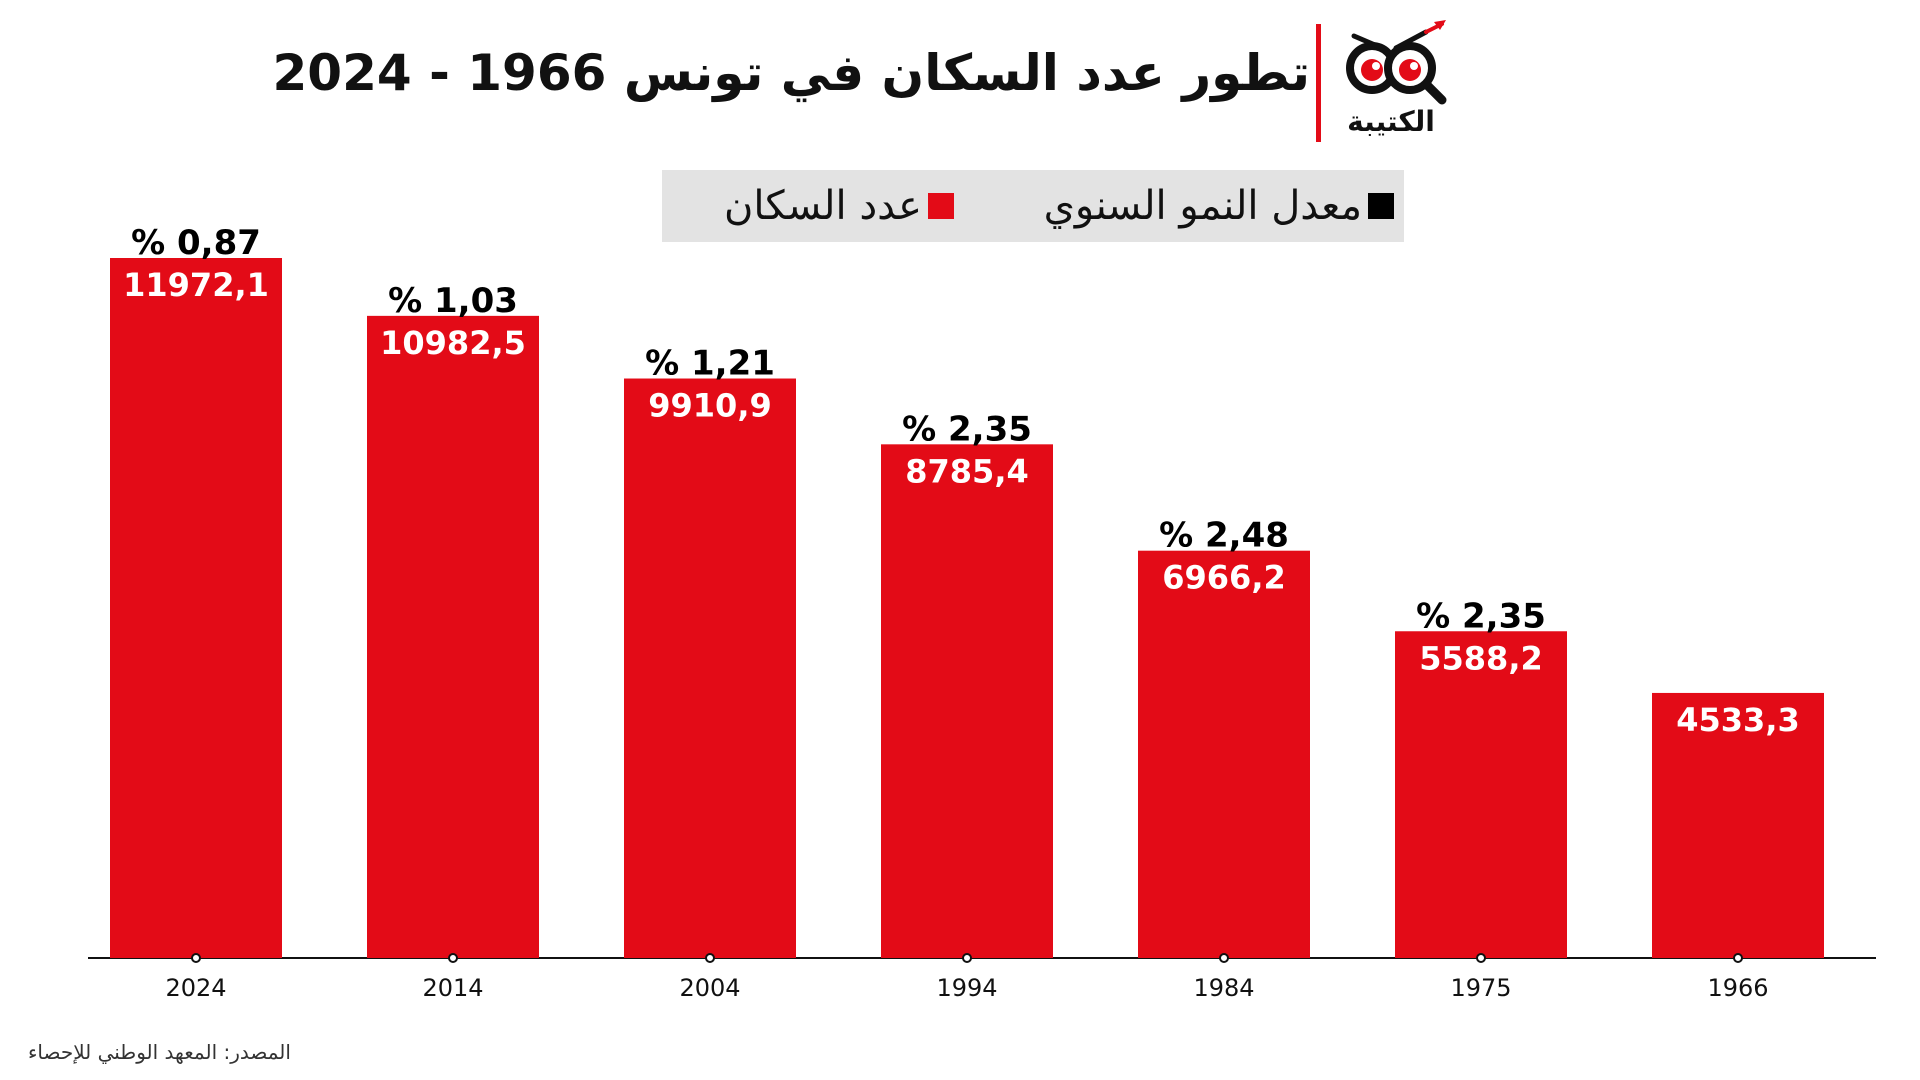 The image size is (1920, 1080). What do you see at coordinates (452, 988) in the screenshot?
I see `tick-label-2014: 2014` at bounding box center [452, 988].